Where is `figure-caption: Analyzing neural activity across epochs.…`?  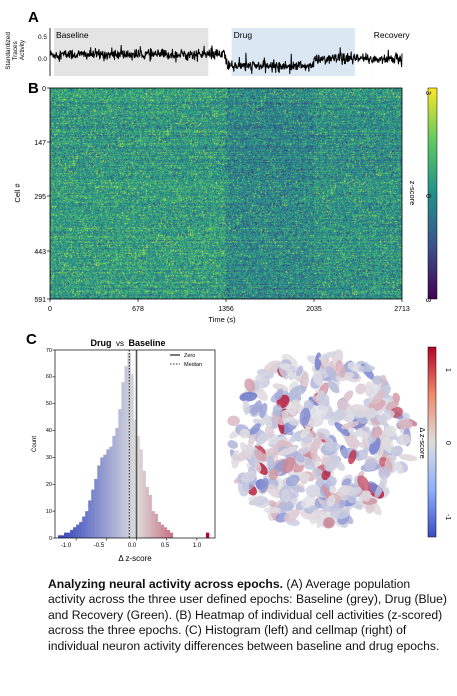 figure-caption: Analyzing neural activity across epochs.… is located at coordinates (248, 615).